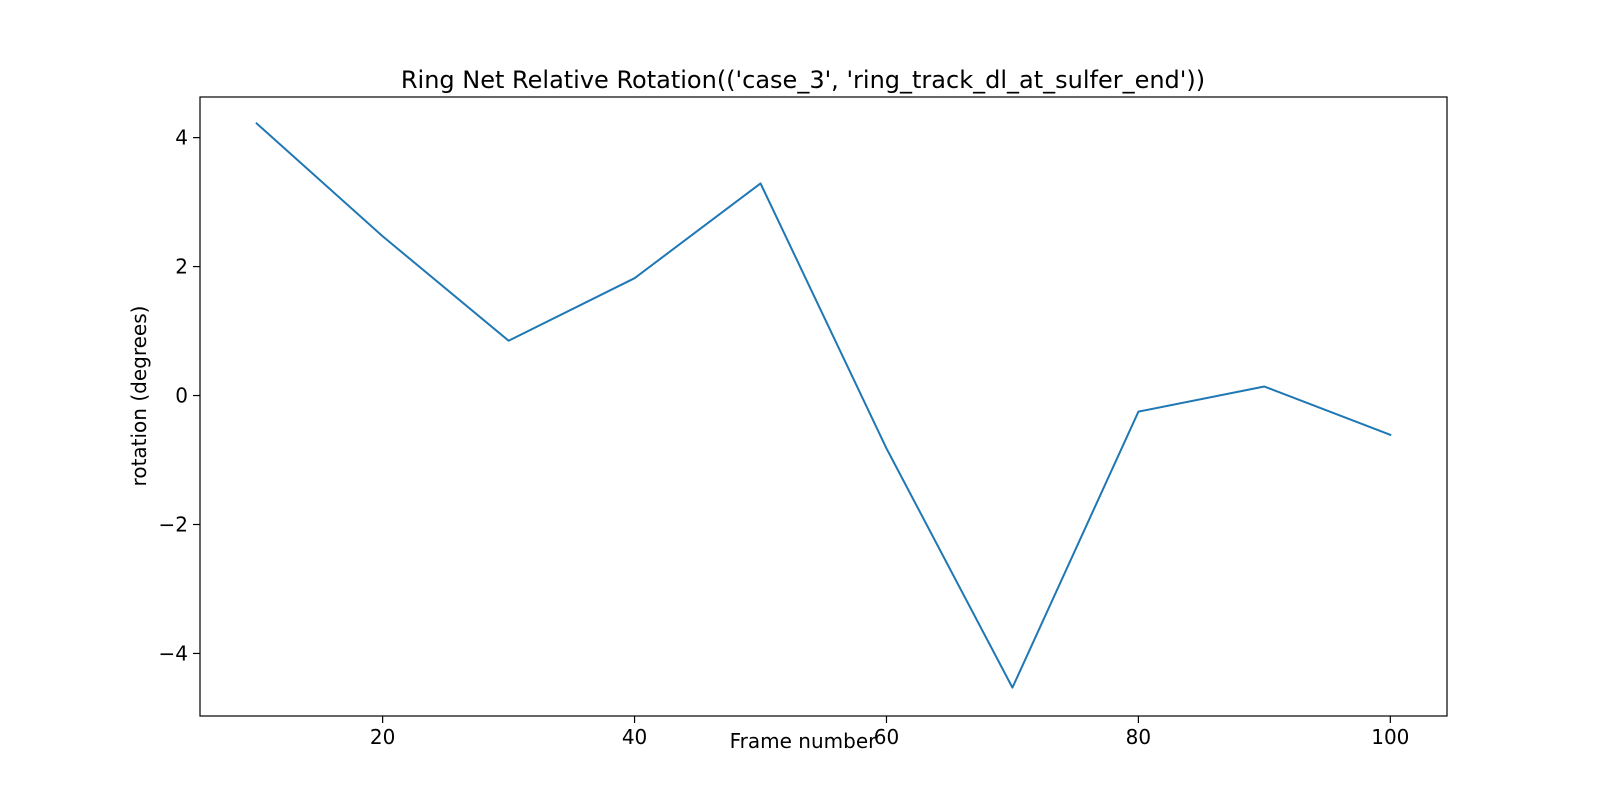 This screenshot has width=1600, height=800. I want to click on x-tick-label: 60, so click(886, 737).